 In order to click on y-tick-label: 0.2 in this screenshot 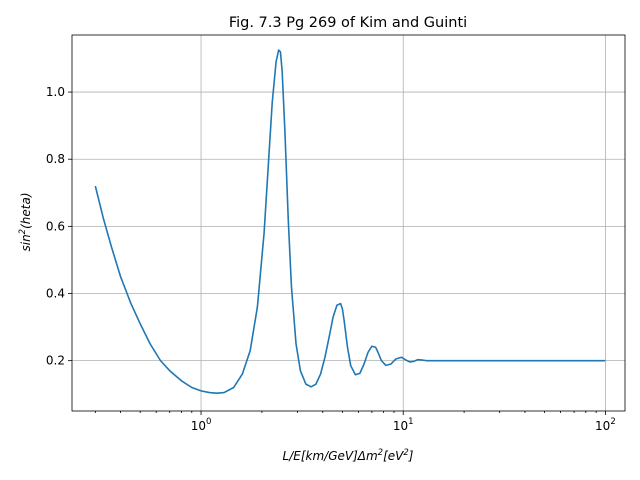, I will do `click(55, 361)`.